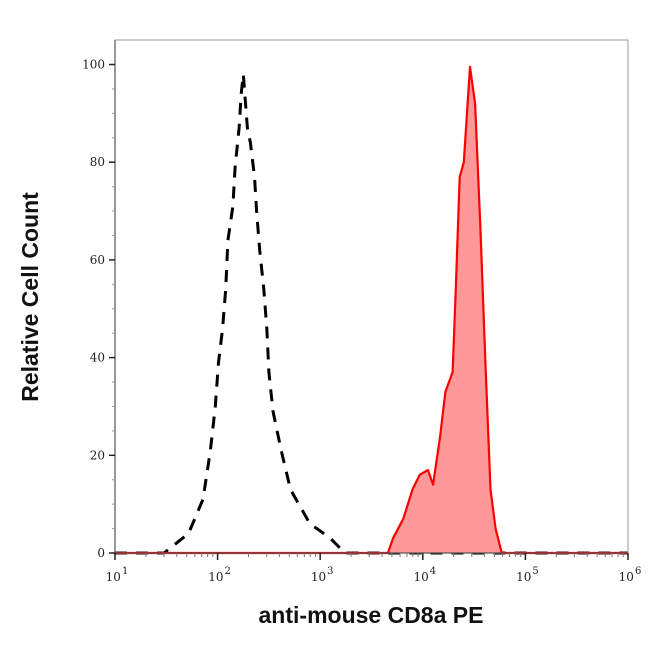  What do you see at coordinates (97, 358) in the screenshot?
I see `y-tick-label: 40` at bounding box center [97, 358].